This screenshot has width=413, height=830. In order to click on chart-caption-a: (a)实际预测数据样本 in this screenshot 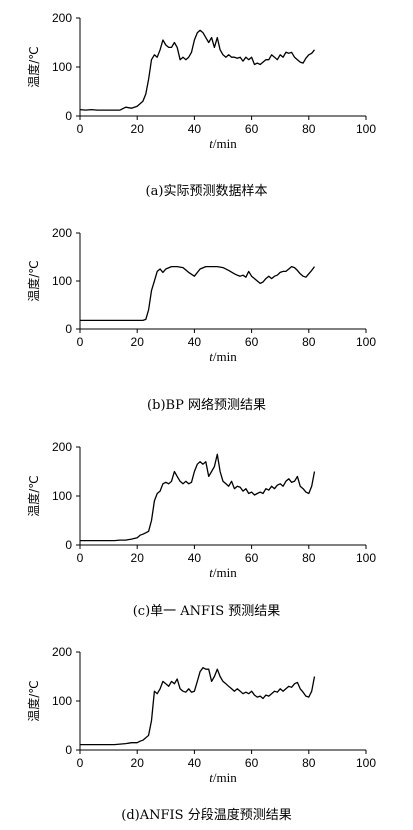, I will do `click(206, 191)`.